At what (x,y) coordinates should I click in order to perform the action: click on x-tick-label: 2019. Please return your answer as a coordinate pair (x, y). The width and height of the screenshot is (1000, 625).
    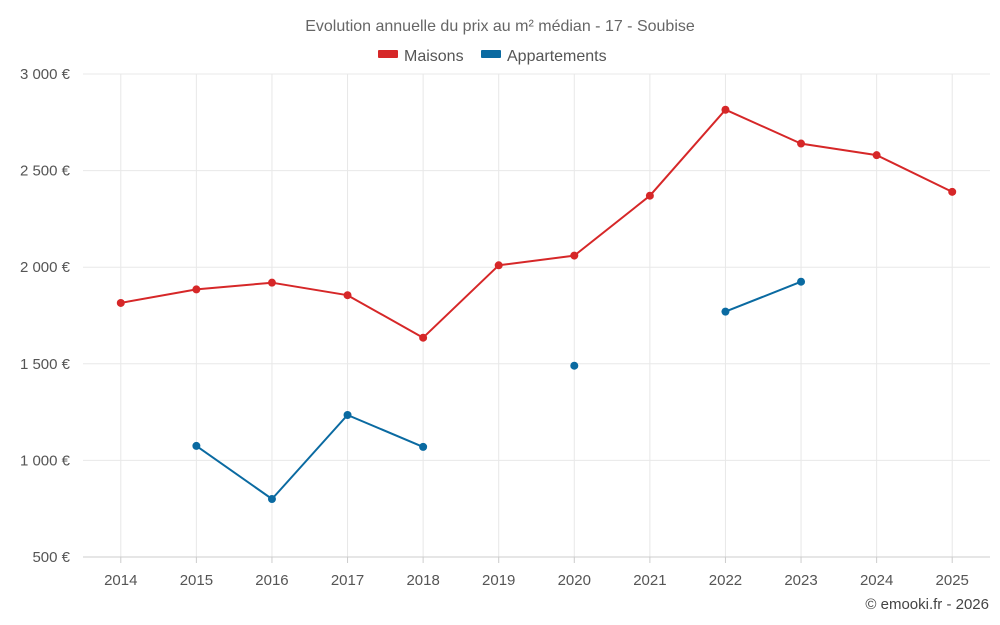
    Looking at the image, I should click on (498, 580).